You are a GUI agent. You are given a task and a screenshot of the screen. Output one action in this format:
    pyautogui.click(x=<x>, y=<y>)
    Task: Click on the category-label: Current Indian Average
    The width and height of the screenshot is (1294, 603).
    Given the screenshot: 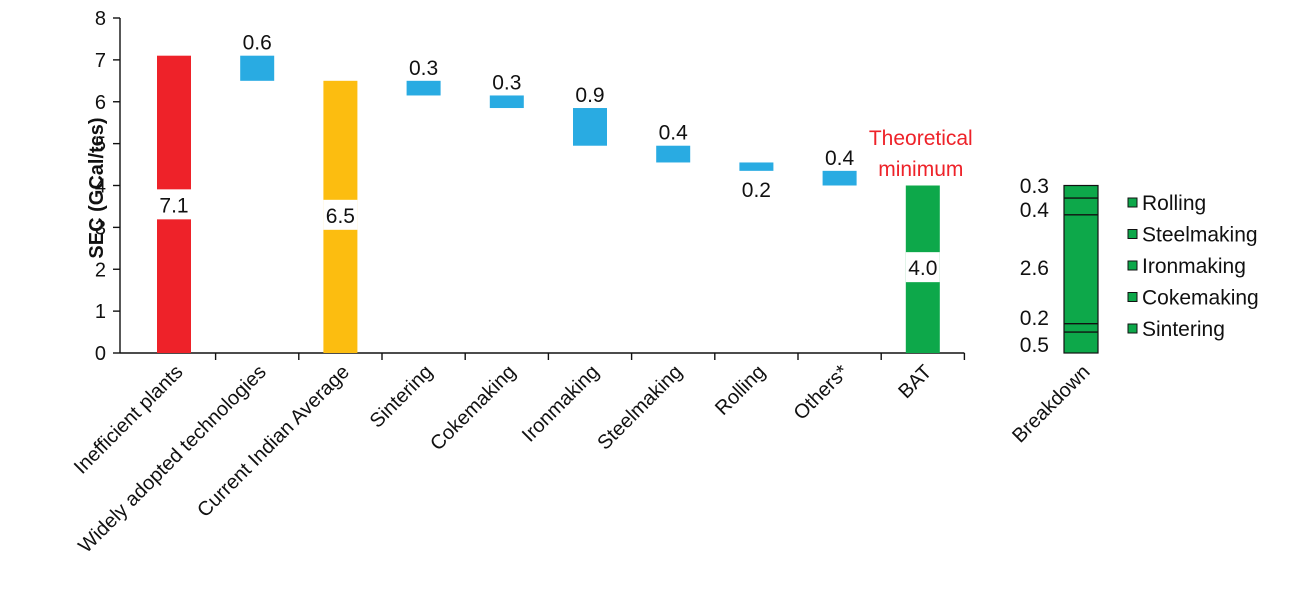 What is the action you would take?
    pyautogui.click(x=273, y=441)
    